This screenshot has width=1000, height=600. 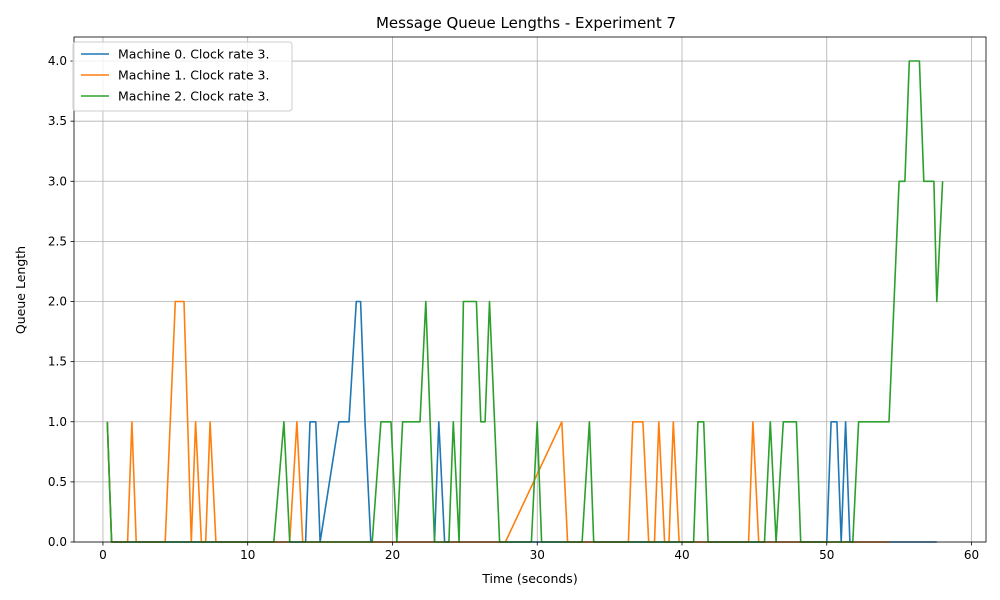 I want to click on legend-label-machine-0: Machine 0. Clock rate 3., so click(x=193, y=54).